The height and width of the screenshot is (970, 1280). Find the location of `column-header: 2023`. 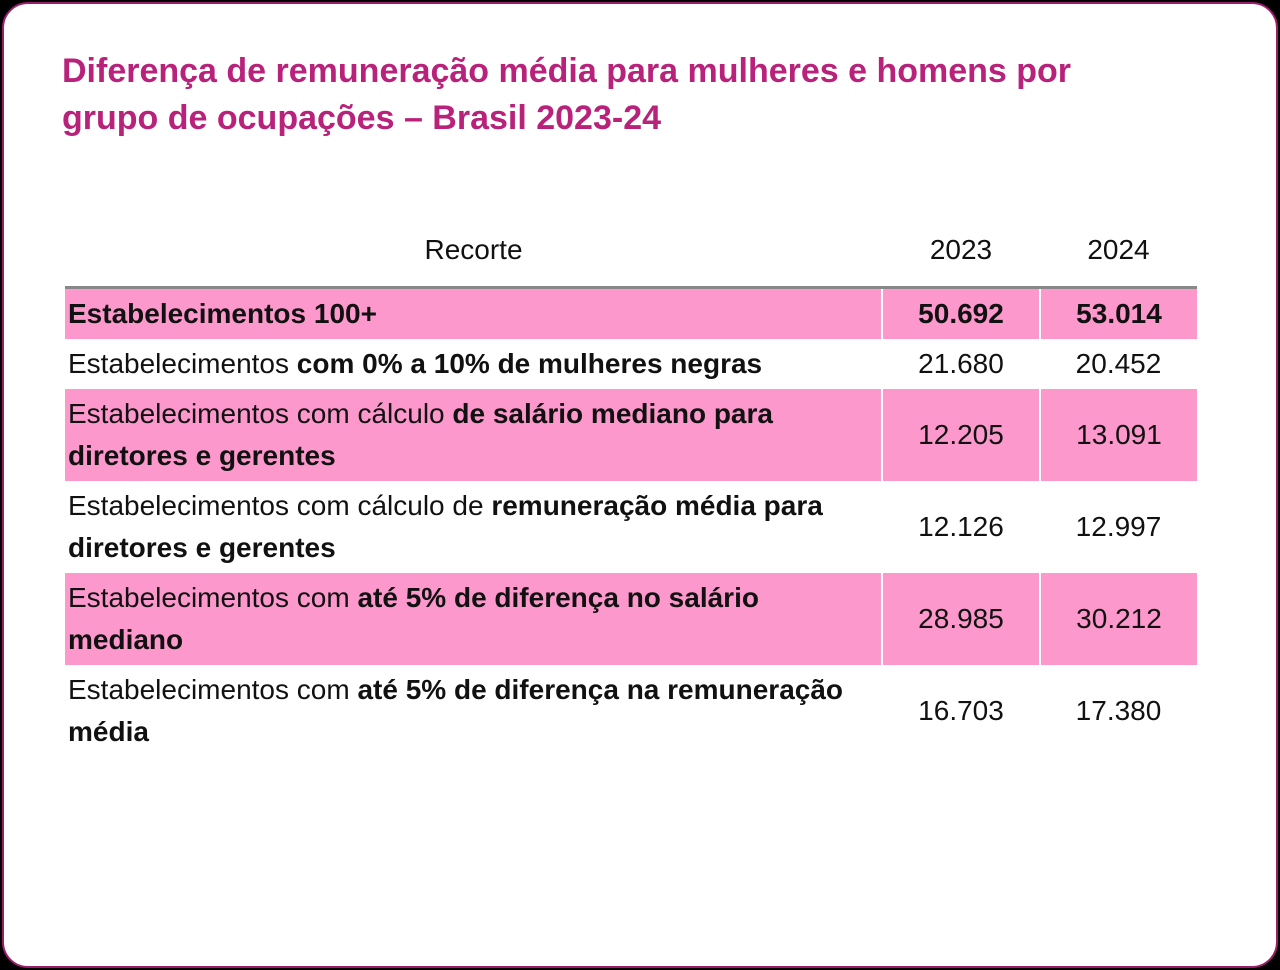

column-header: 2023 is located at coordinates (961, 249).